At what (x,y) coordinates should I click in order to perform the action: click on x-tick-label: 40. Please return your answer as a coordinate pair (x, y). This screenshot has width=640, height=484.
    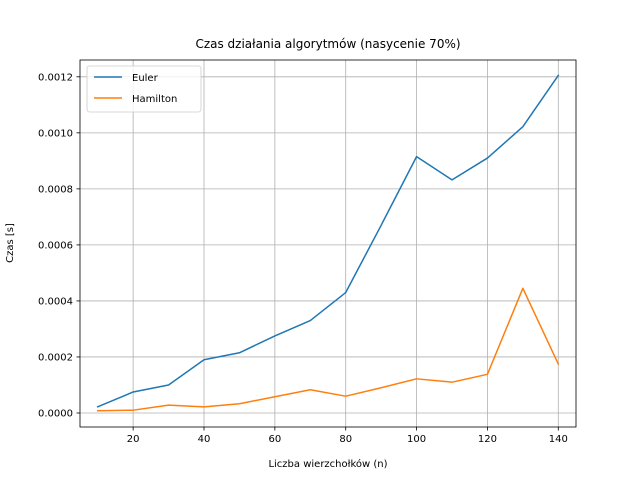
    Looking at the image, I should click on (204, 439).